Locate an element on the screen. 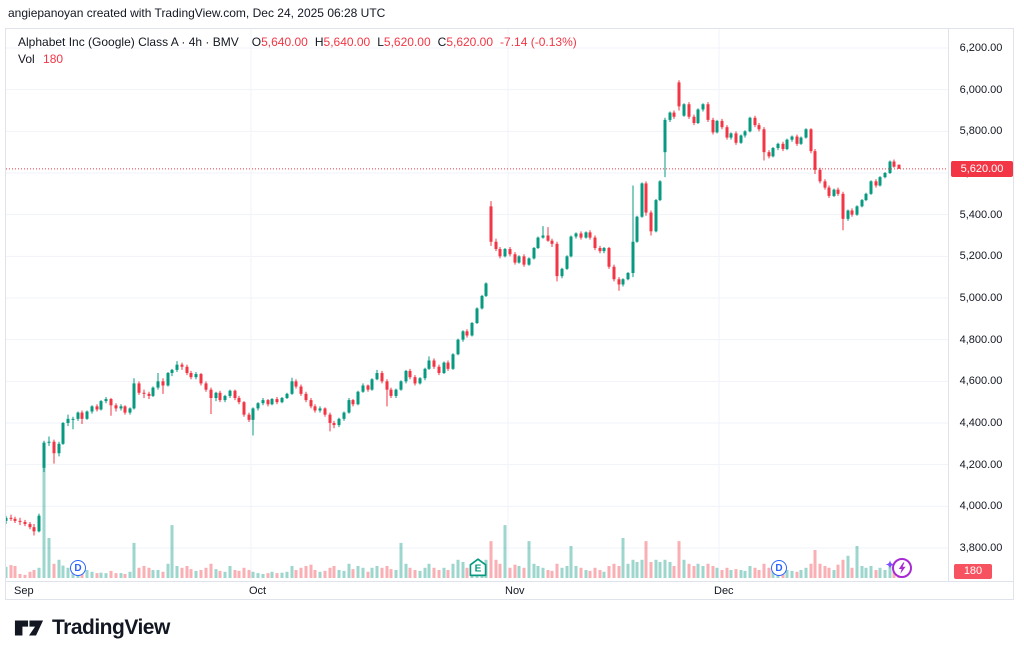 This screenshot has width=1024, height=661. time-scale-label-oct: Oct is located at coordinates (258, 591).